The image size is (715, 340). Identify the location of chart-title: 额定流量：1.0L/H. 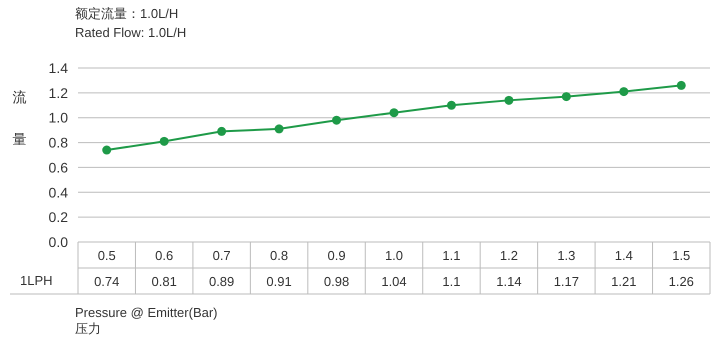
(126, 13).